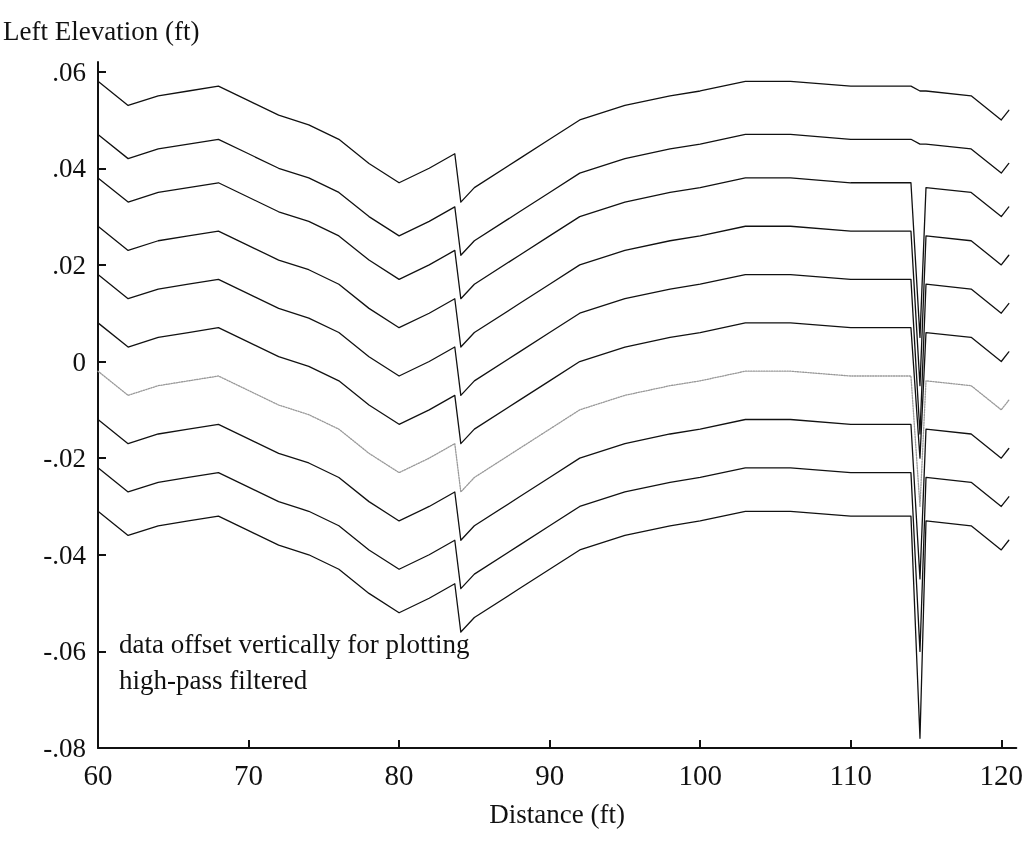 This screenshot has height=852, width=1026. I want to click on y-tick-label: .04, so click(69, 168).